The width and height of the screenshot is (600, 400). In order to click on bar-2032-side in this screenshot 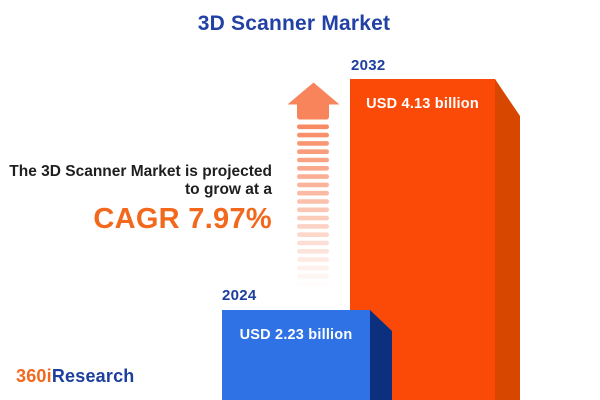, I will do `click(507, 239)`.